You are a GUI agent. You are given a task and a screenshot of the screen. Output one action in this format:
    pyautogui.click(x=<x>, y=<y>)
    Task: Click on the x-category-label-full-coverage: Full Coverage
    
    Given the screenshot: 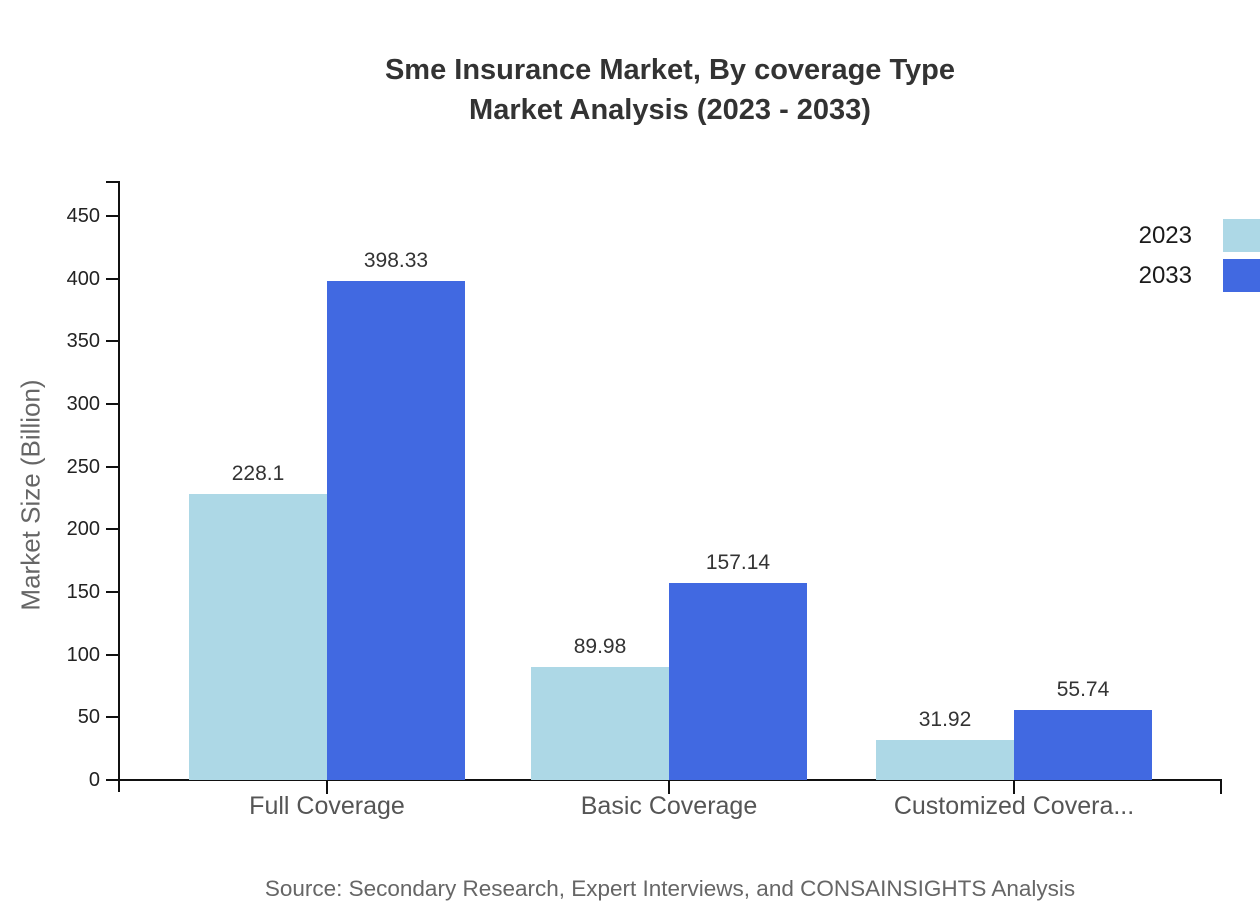 What is the action you would take?
    pyautogui.click(x=327, y=806)
    